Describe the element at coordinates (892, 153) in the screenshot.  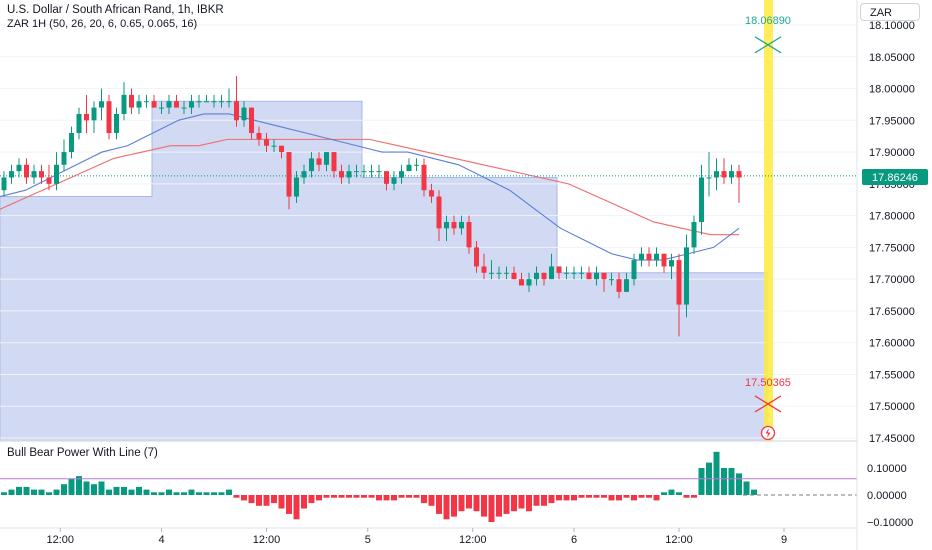
I see `price-tick-label: 17.90000` at that location.